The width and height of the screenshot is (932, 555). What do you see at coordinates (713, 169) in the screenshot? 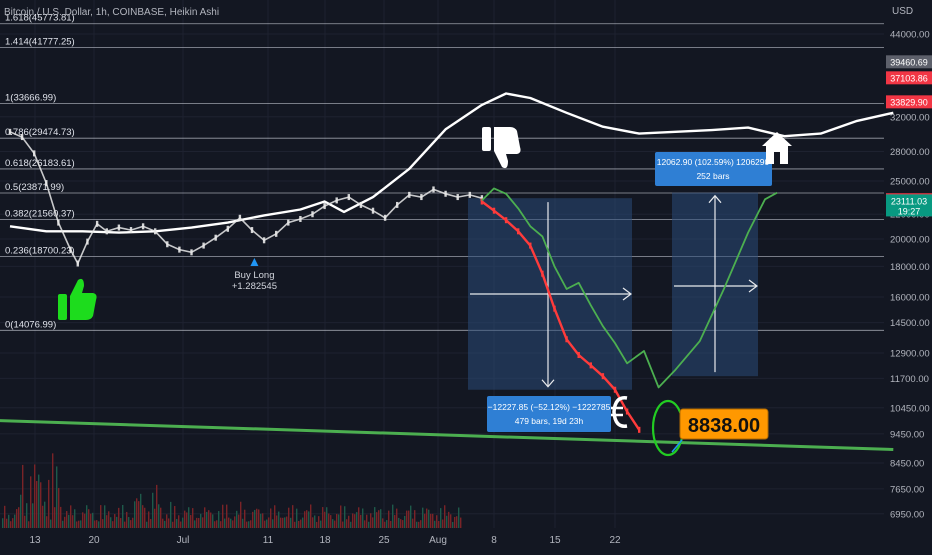
I see `measure-label-up: 12062.90 (102.59%) 1206290 252 bars` at bounding box center [713, 169].